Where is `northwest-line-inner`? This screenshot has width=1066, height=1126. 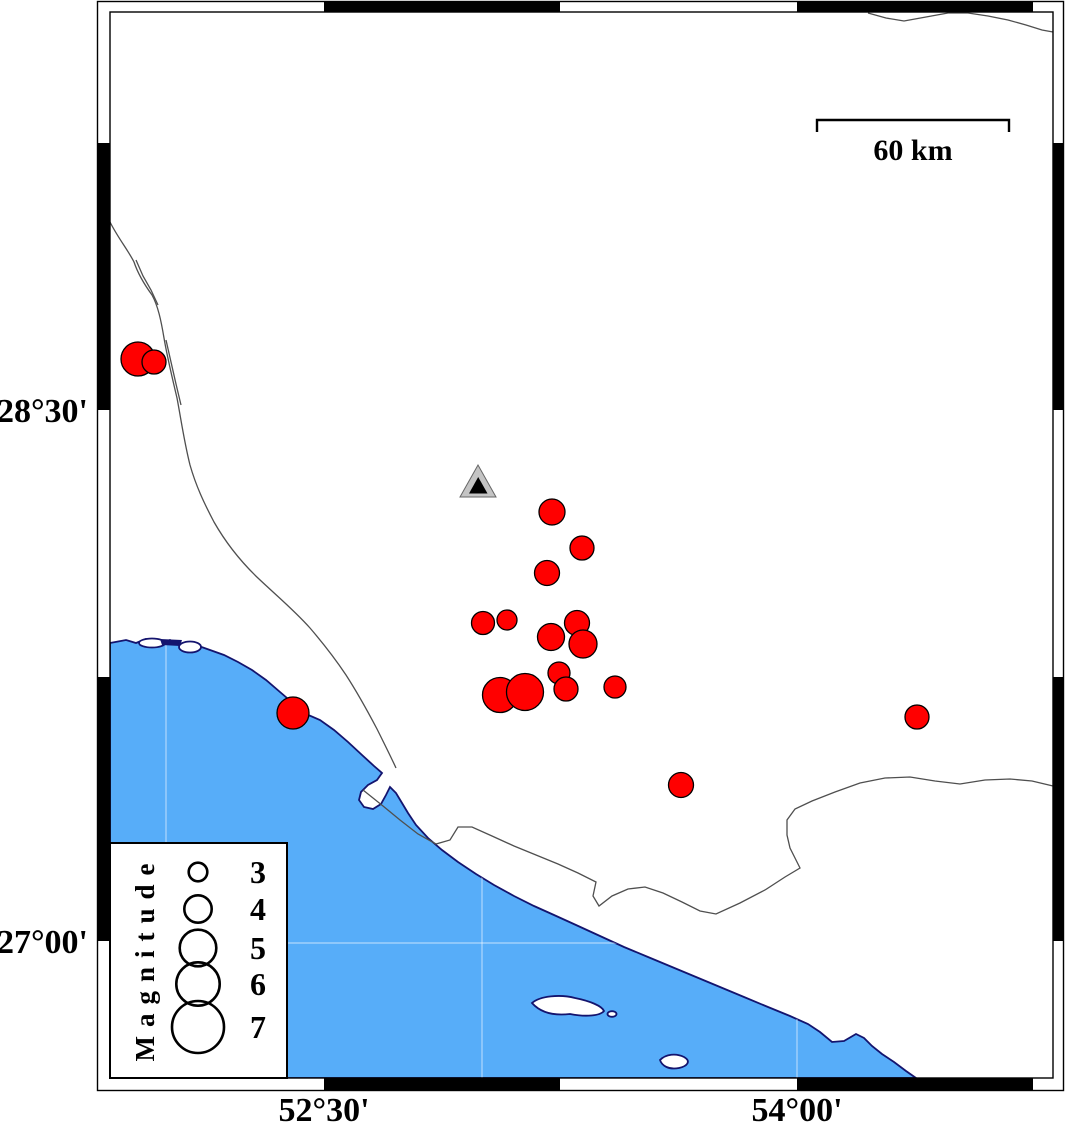 northwest-line-inner is located at coordinates (158, 332).